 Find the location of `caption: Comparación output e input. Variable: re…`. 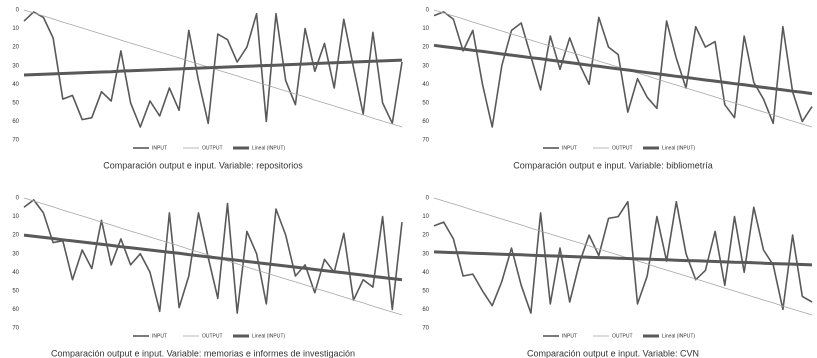

caption: Comparación output e input. Variable: re… is located at coordinates (203, 165).